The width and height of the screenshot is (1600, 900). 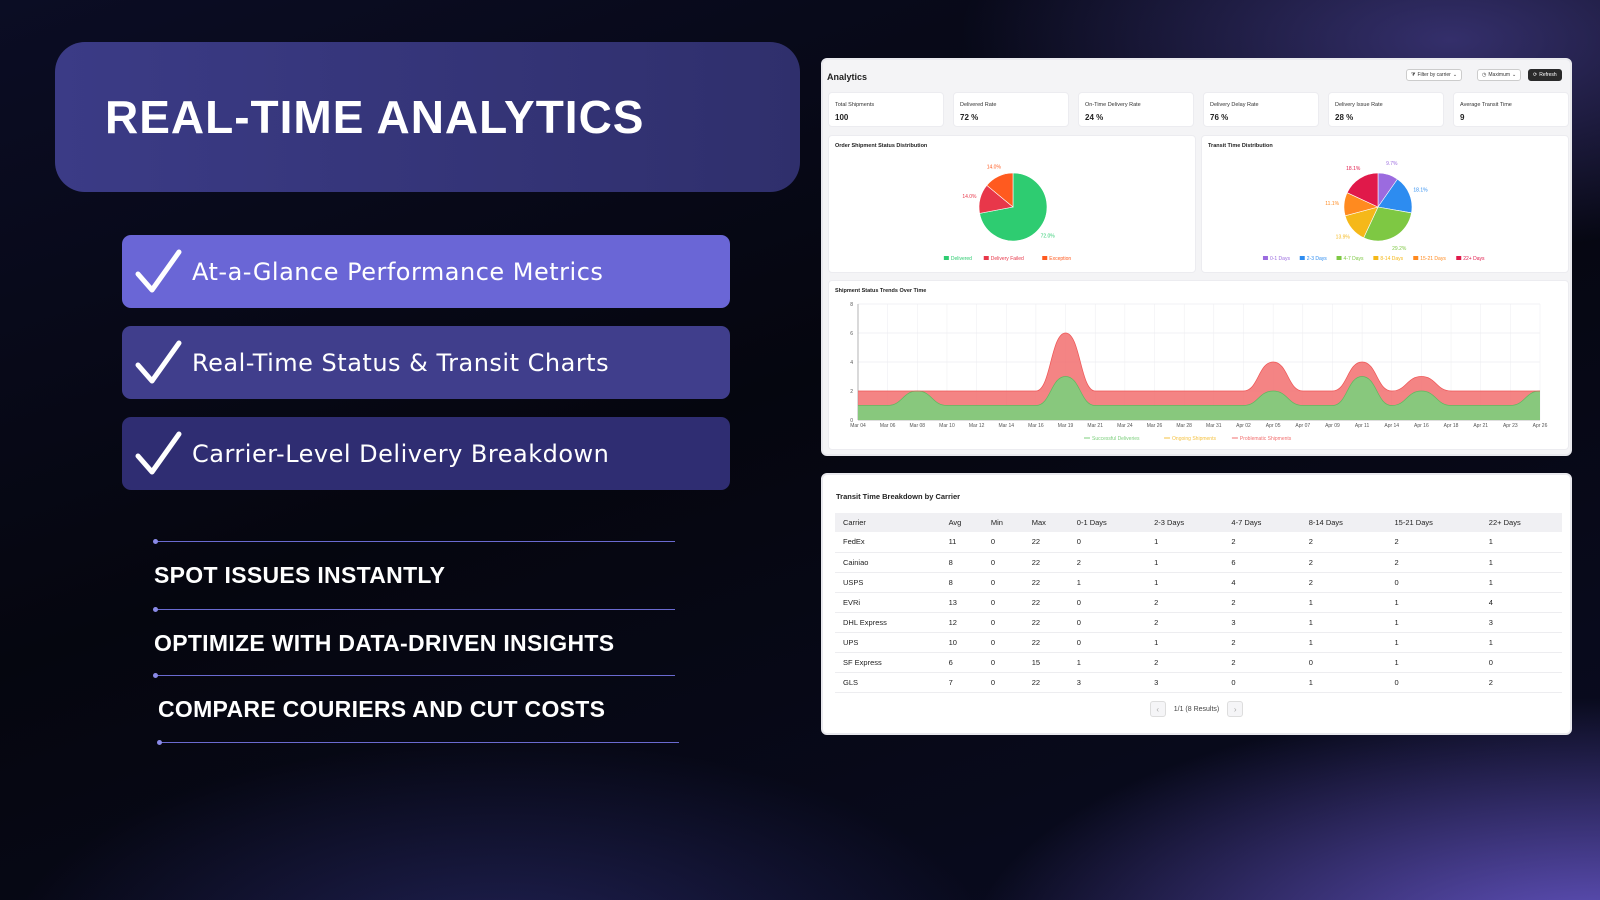 I want to click on slice-label: 13.9%, so click(x=1343, y=238).